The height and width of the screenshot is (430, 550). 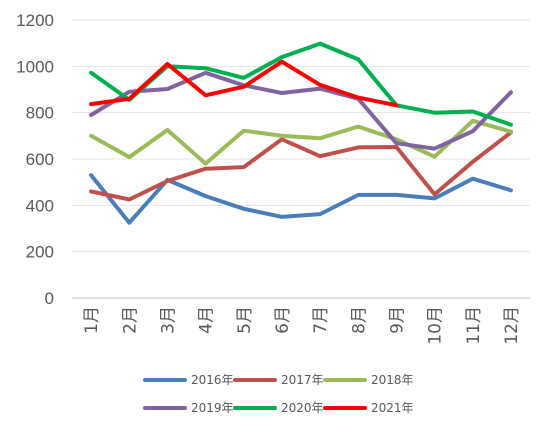 I want to click on x-tick-label: 3月, so click(x=168, y=320).